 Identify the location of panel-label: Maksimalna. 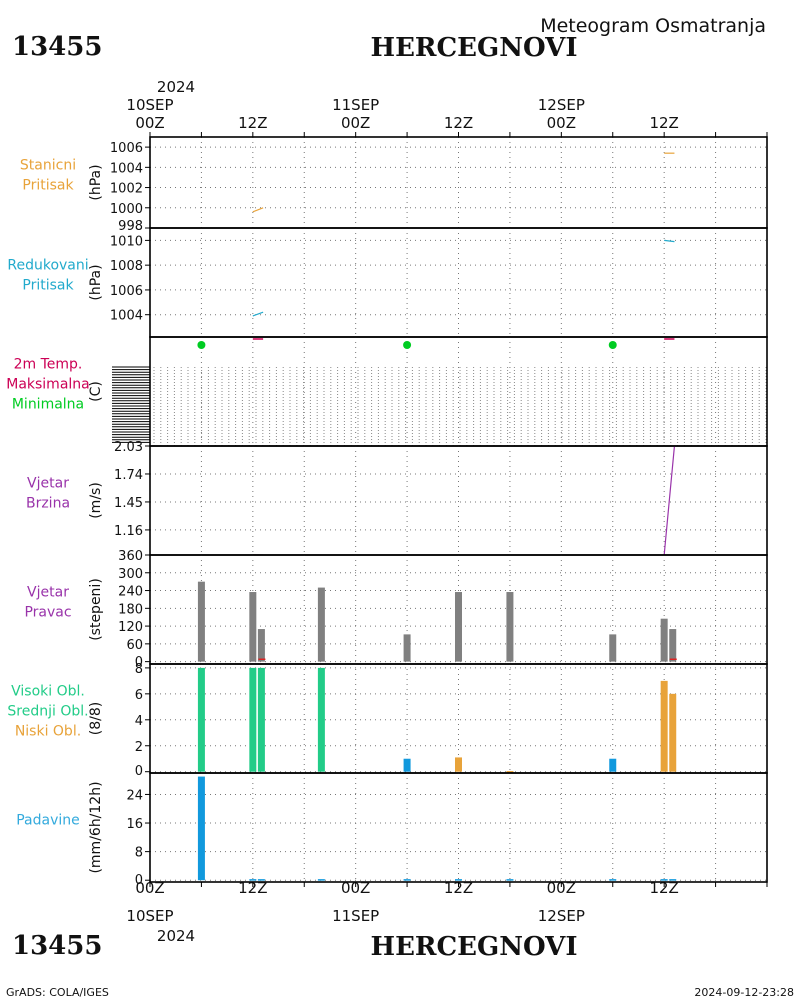
(48, 385).